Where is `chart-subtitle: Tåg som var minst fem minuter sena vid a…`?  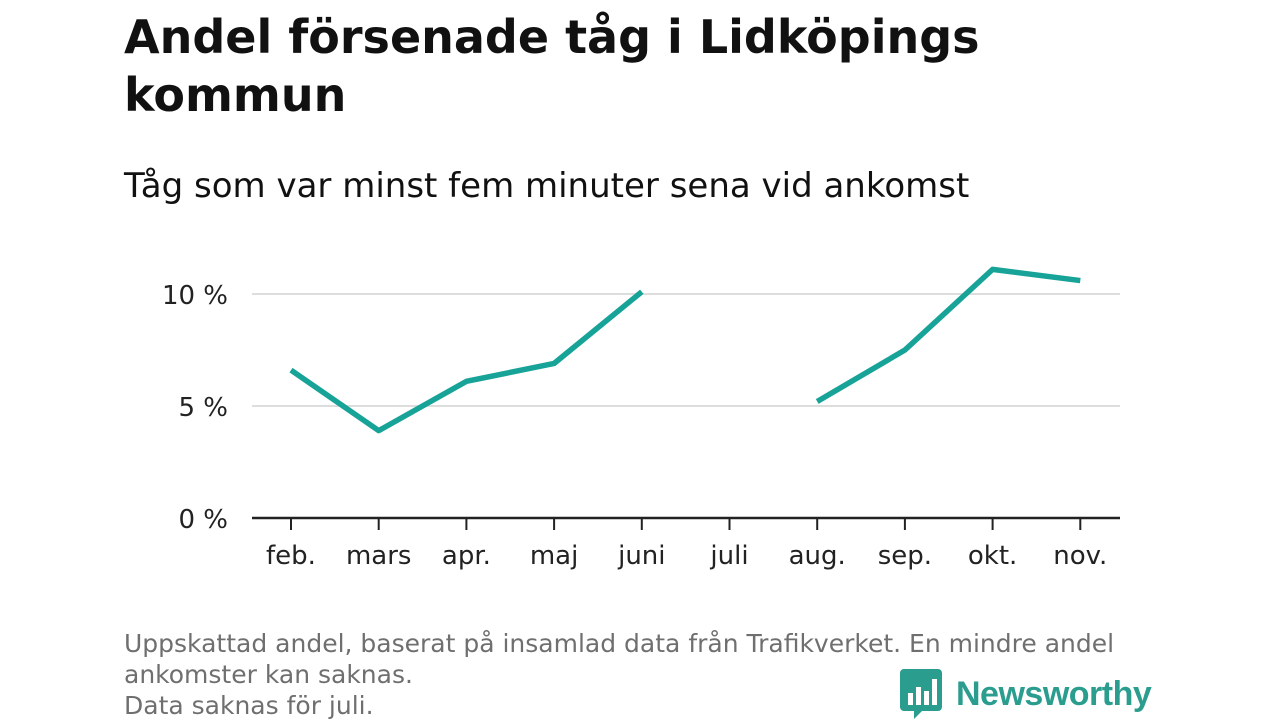
chart-subtitle: Tåg som var minst fem minuter sena vid a… is located at coordinates (547, 186).